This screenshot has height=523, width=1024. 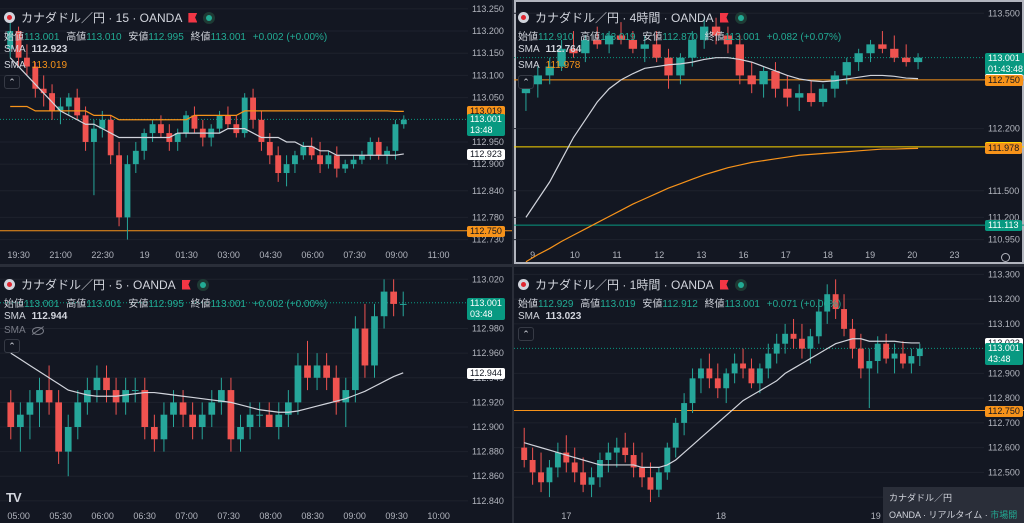 I want to click on sma-legend-orange: SMA 111.978, so click(x=549, y=65).